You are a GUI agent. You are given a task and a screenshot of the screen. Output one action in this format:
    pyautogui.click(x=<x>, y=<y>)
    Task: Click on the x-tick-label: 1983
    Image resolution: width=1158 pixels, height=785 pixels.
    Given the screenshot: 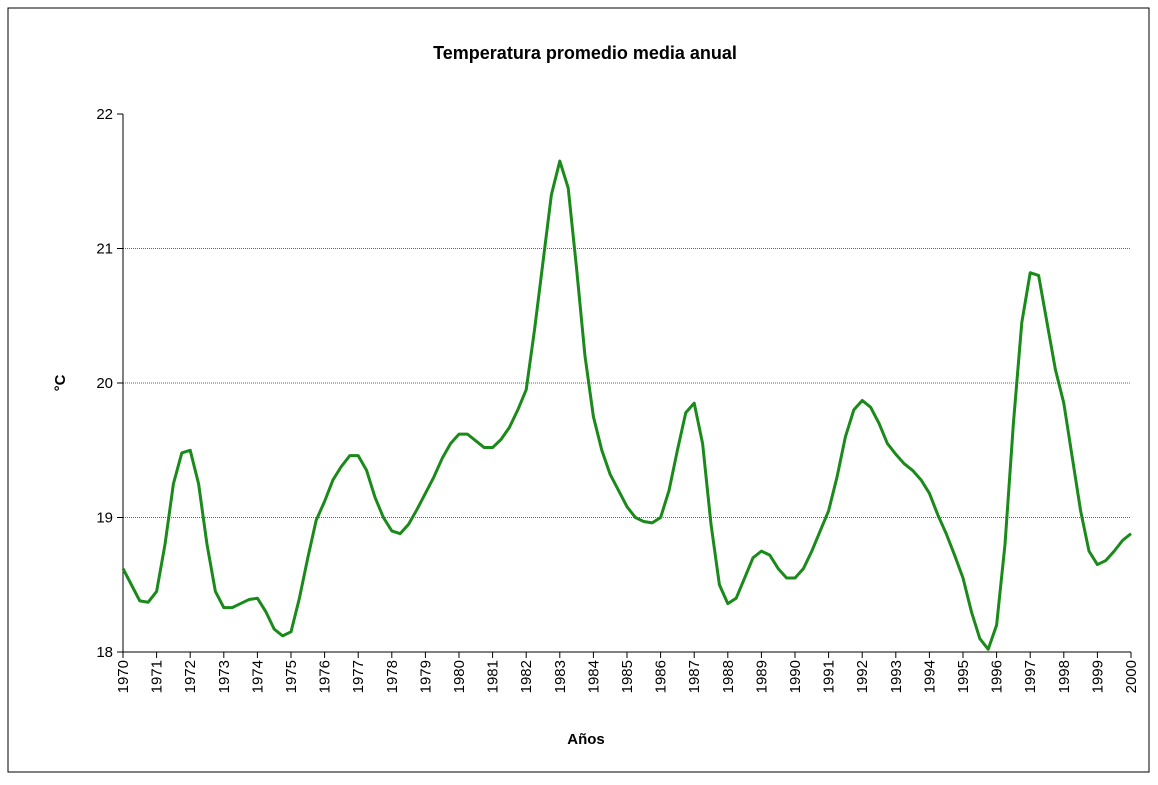 What is the action you would take?
    pyautogui.click(x=560, y=676)
    